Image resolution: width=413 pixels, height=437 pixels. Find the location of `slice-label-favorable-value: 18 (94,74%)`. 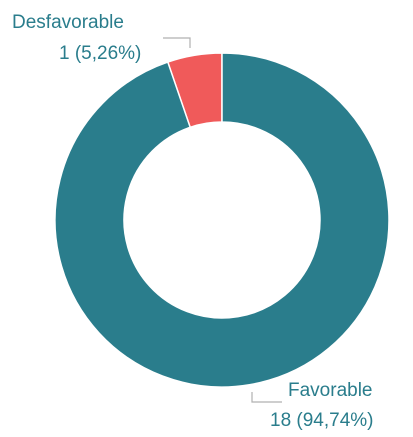

slice-label-favorable-value: 18 (94,74%) is located at coordinates (322, 420).